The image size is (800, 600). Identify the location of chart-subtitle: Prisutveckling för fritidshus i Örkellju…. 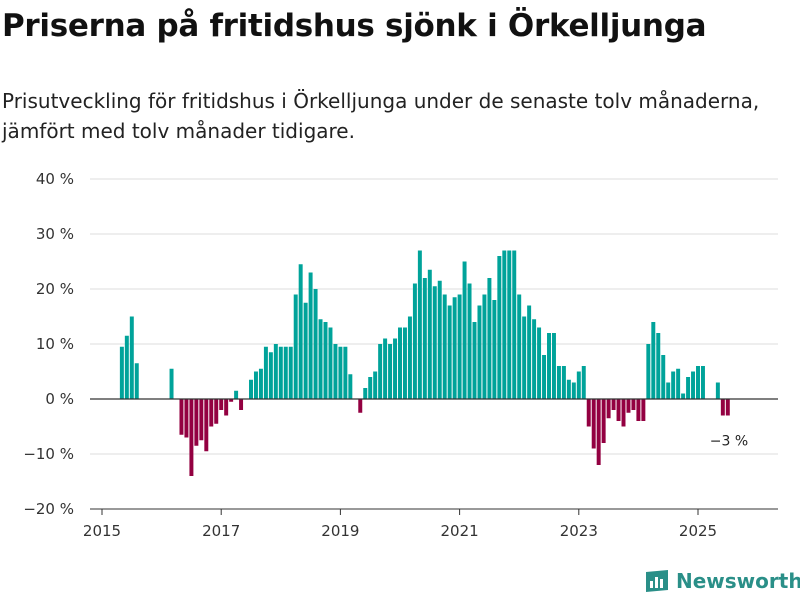
(381, 116).